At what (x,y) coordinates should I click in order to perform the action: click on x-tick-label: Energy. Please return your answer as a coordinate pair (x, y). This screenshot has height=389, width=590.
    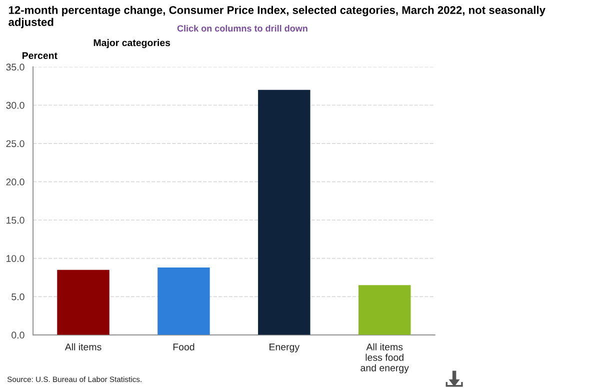
    Looking at the image, I should click on (285, 348).